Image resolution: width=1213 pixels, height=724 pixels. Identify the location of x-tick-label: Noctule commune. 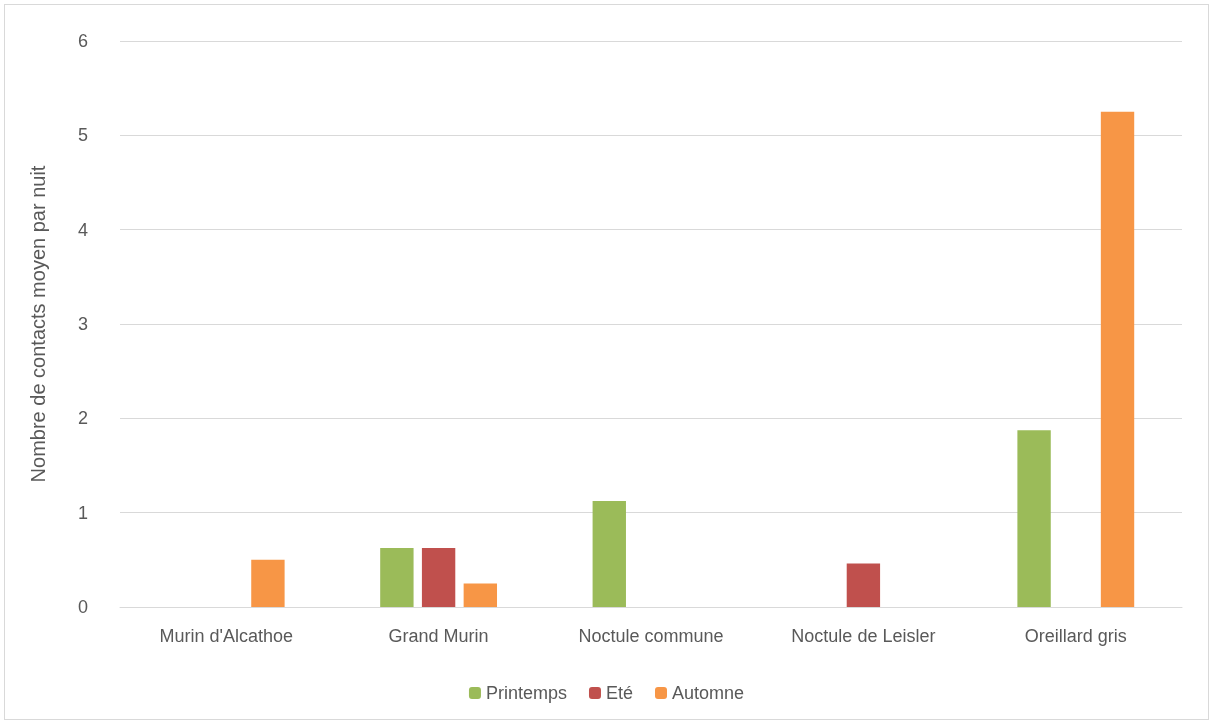
(651, 636).